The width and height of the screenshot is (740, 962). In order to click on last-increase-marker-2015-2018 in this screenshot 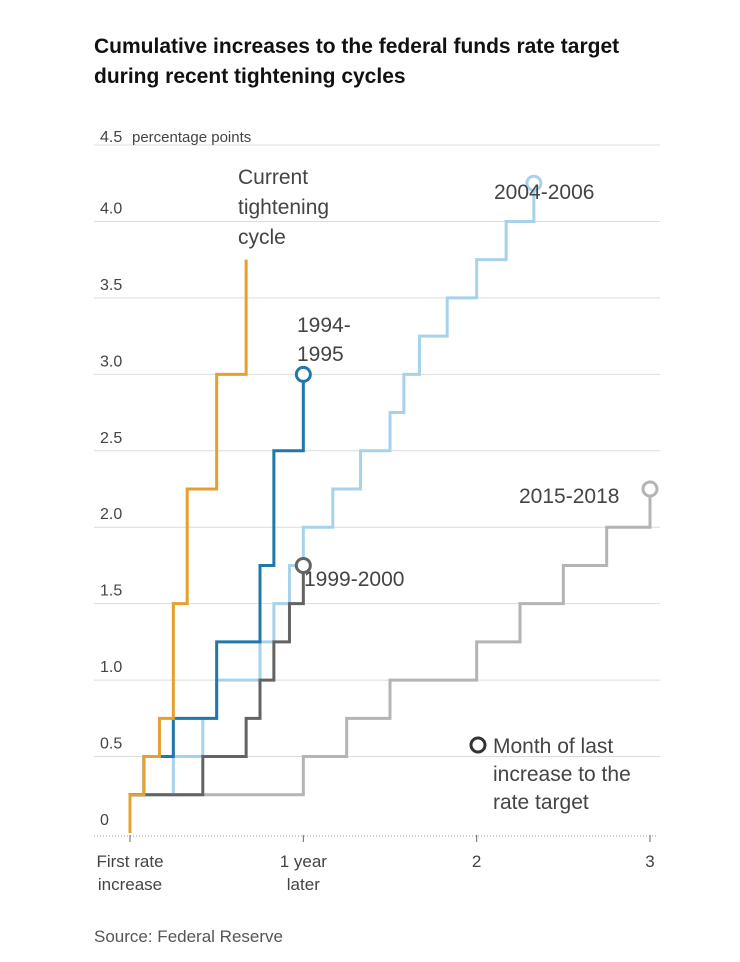, I will do `click(650, 489)`.